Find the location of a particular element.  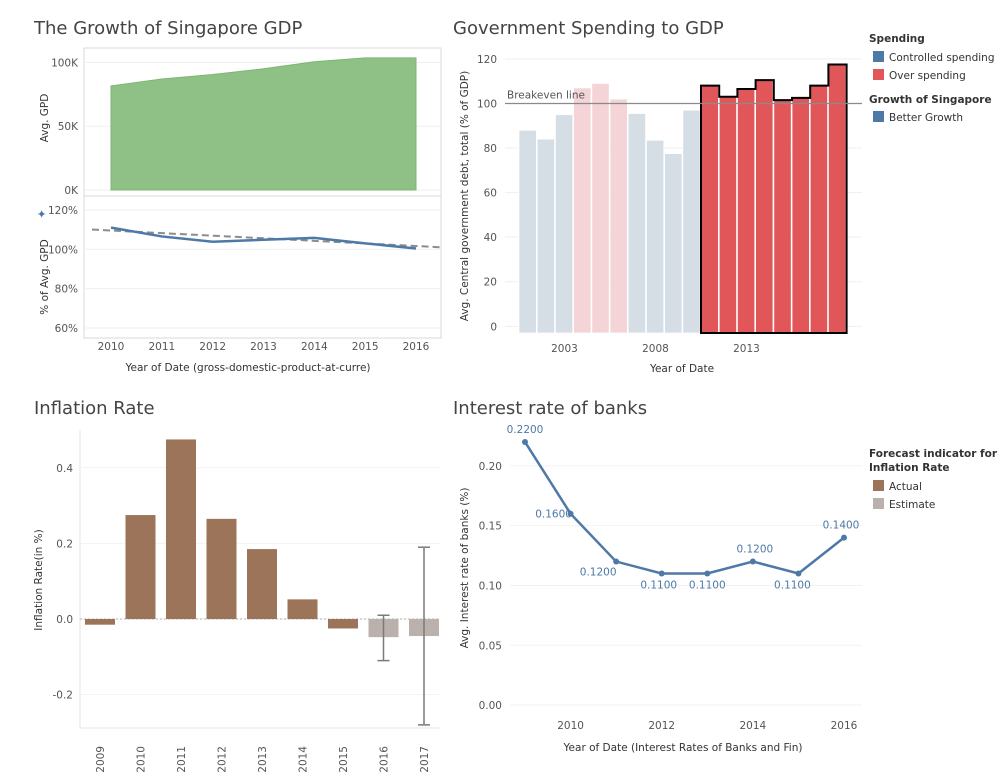

gdp-area is located at coordinates (263, 124).